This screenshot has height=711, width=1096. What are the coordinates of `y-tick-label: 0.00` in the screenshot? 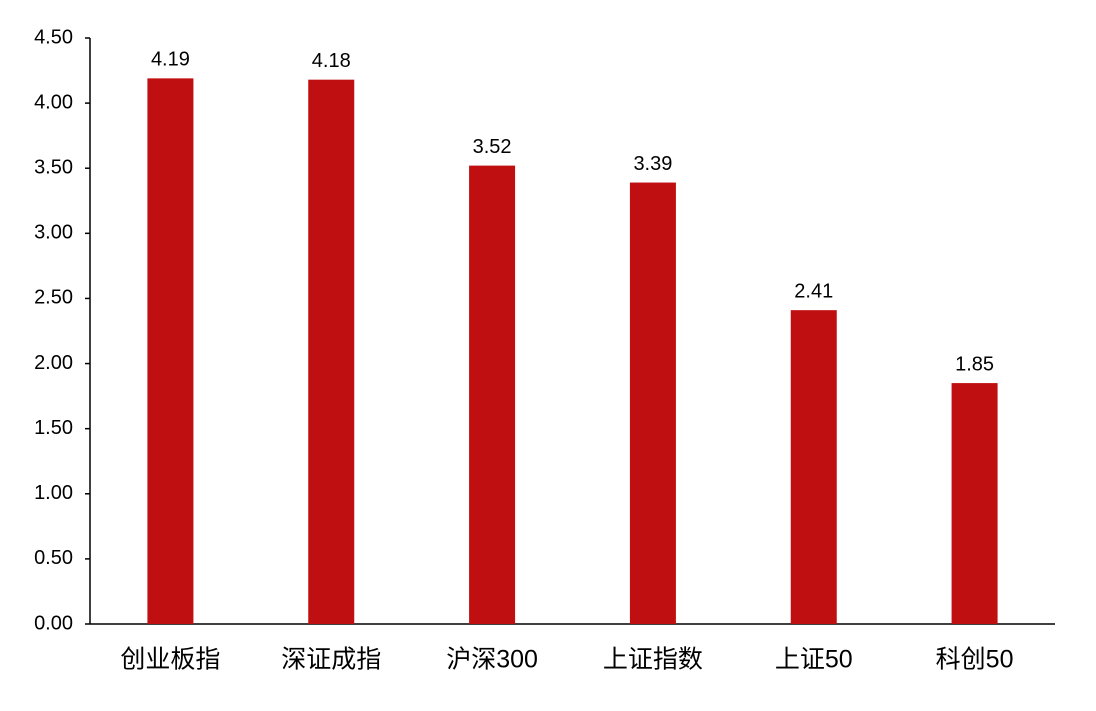 It's located at (53, 623).